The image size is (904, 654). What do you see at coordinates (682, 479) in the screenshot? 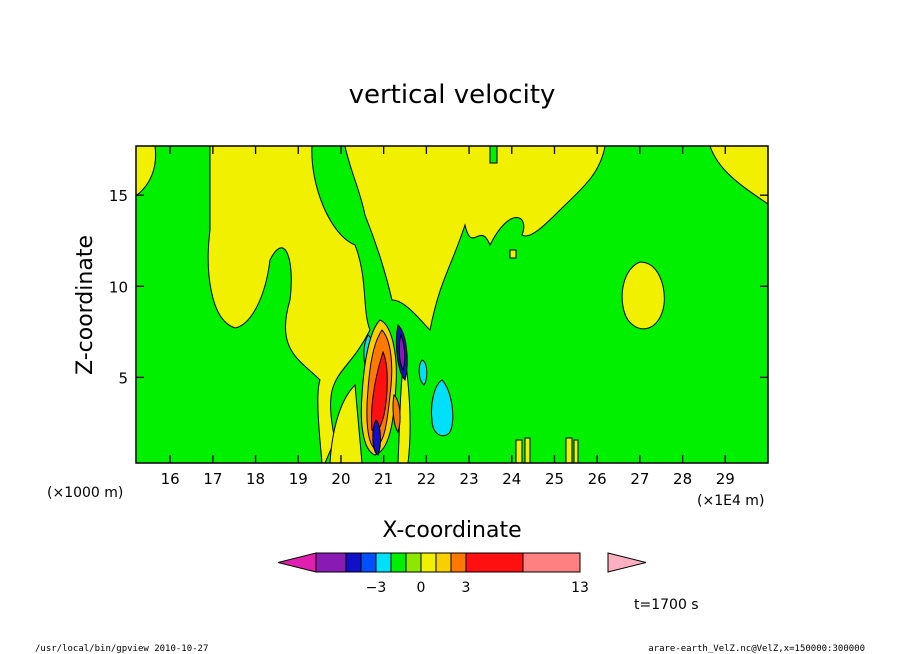
I see `x-tick-label: 28` at bounding box center [682, 479].